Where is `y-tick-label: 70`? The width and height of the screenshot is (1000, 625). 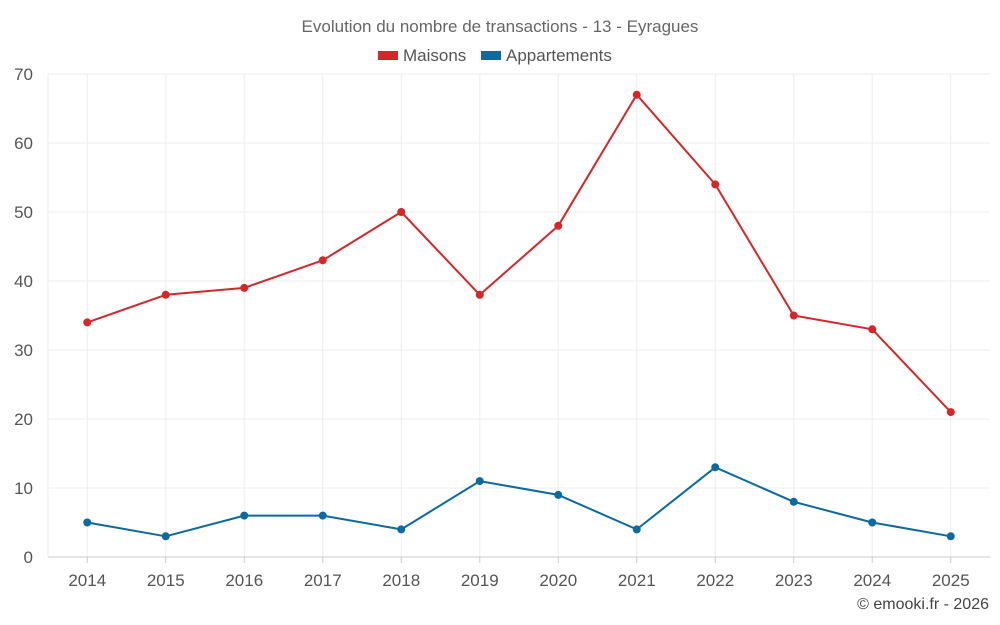
y-tick-label: 70 is located at coordinates (23, 74).